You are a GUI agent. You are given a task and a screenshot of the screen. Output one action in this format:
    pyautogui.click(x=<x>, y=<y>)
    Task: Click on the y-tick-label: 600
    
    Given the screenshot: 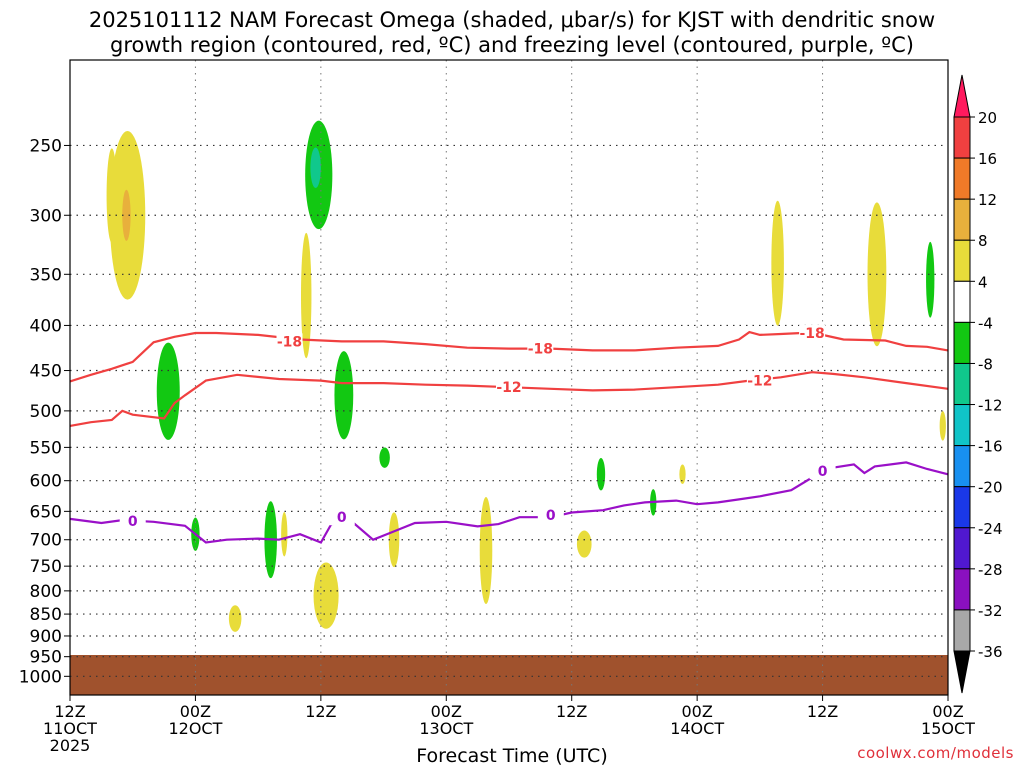 What is the action you would take?
    pyautogui.click(x=46, y=482)
    